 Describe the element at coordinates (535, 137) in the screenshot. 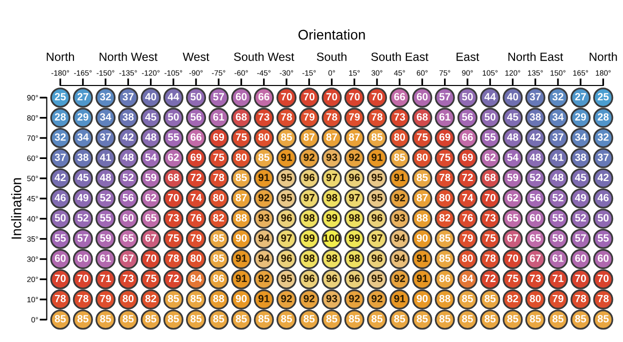

I see `data-label: 42` at that location.